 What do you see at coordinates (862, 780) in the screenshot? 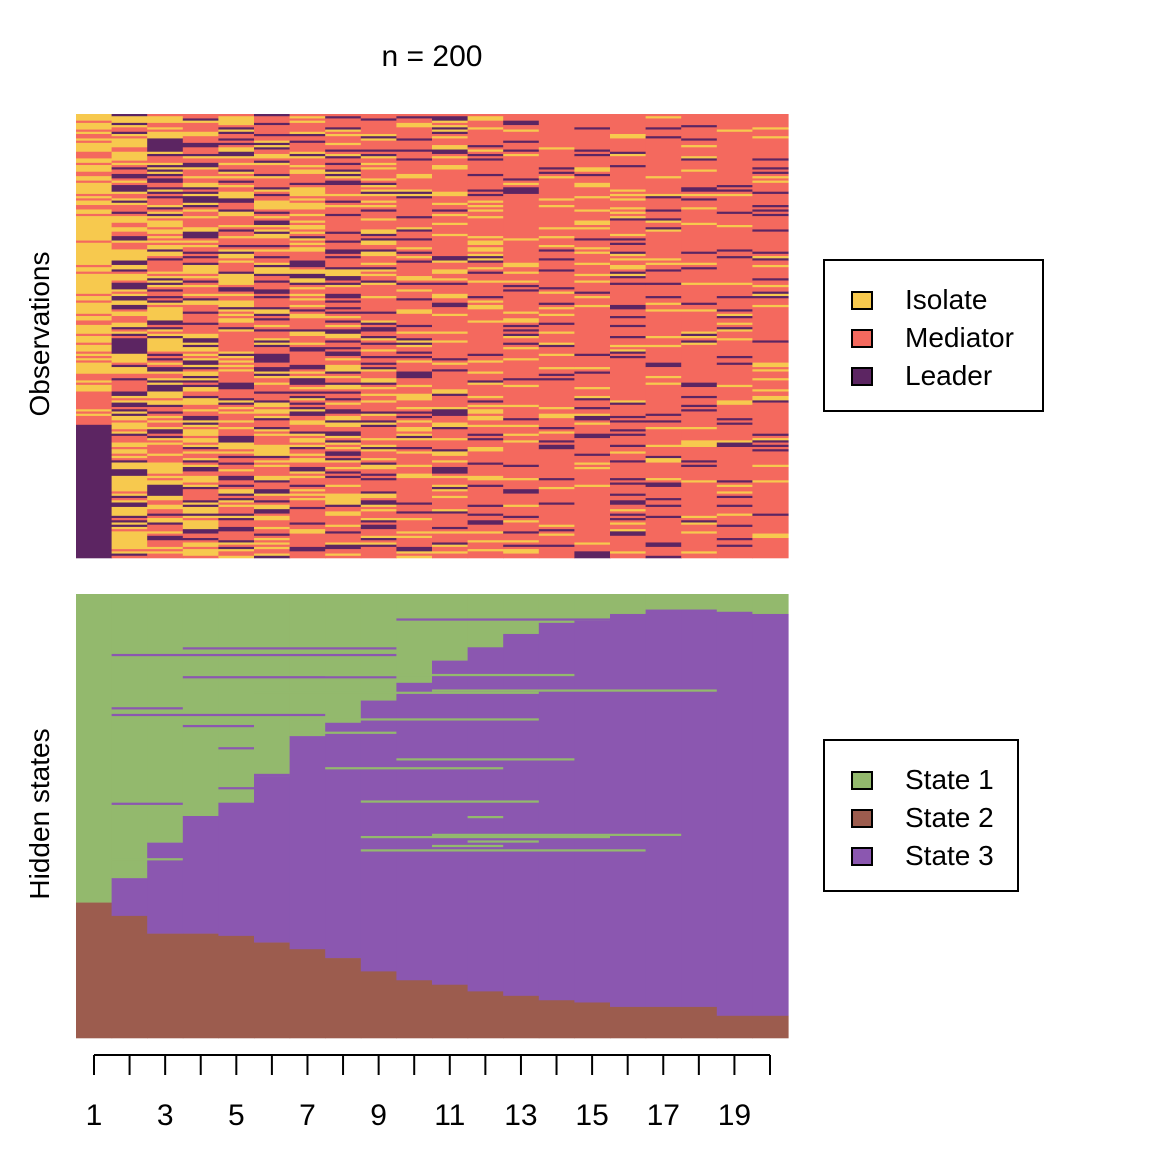
I see `state-1-swatch` at bounding box center [862, 780].